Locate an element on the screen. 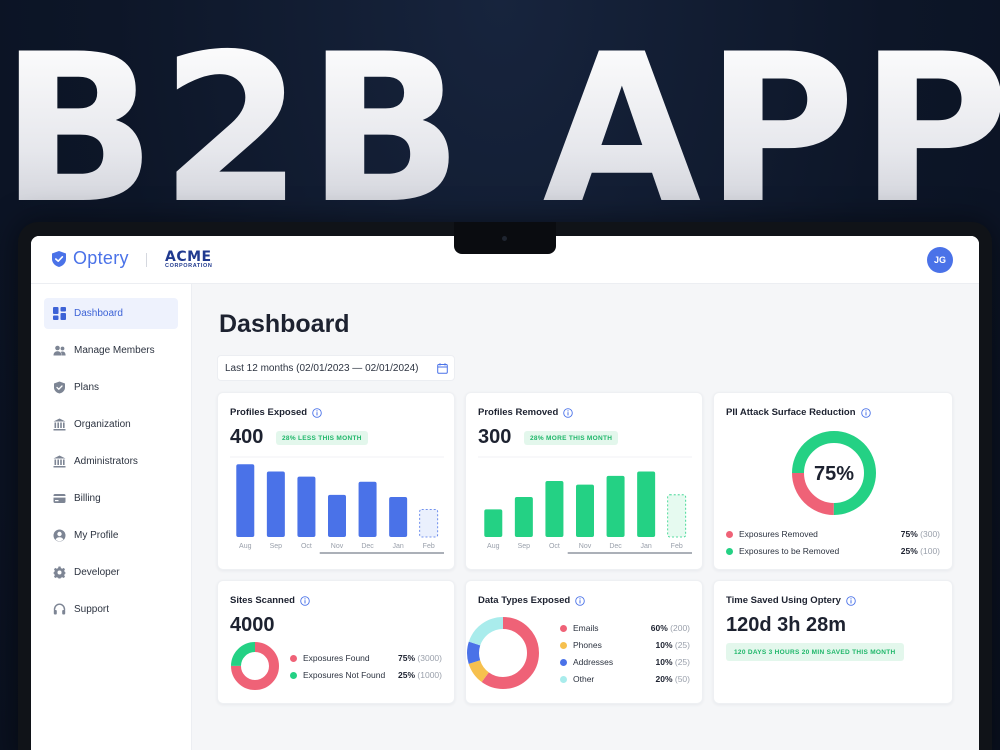 This screenshot has height=750, width=1000. card-title-text: Sites Scanned is located at coordinates (262, 600).